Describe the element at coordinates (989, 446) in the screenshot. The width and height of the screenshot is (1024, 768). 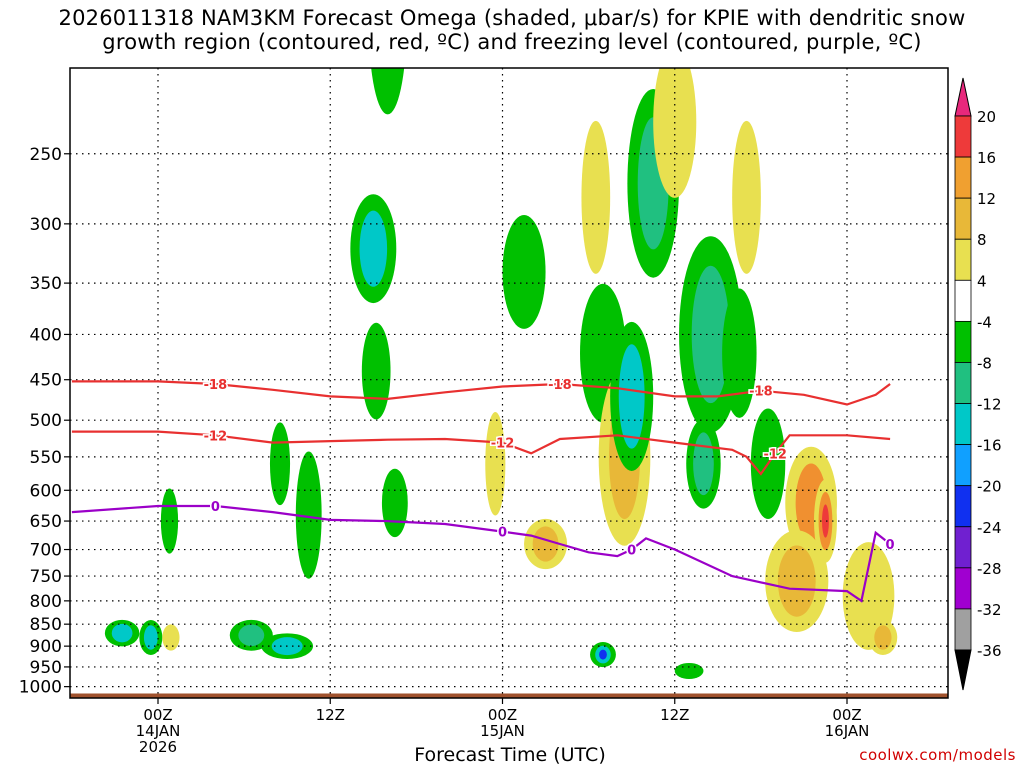
I see `colorbar-label: -16` at that location.